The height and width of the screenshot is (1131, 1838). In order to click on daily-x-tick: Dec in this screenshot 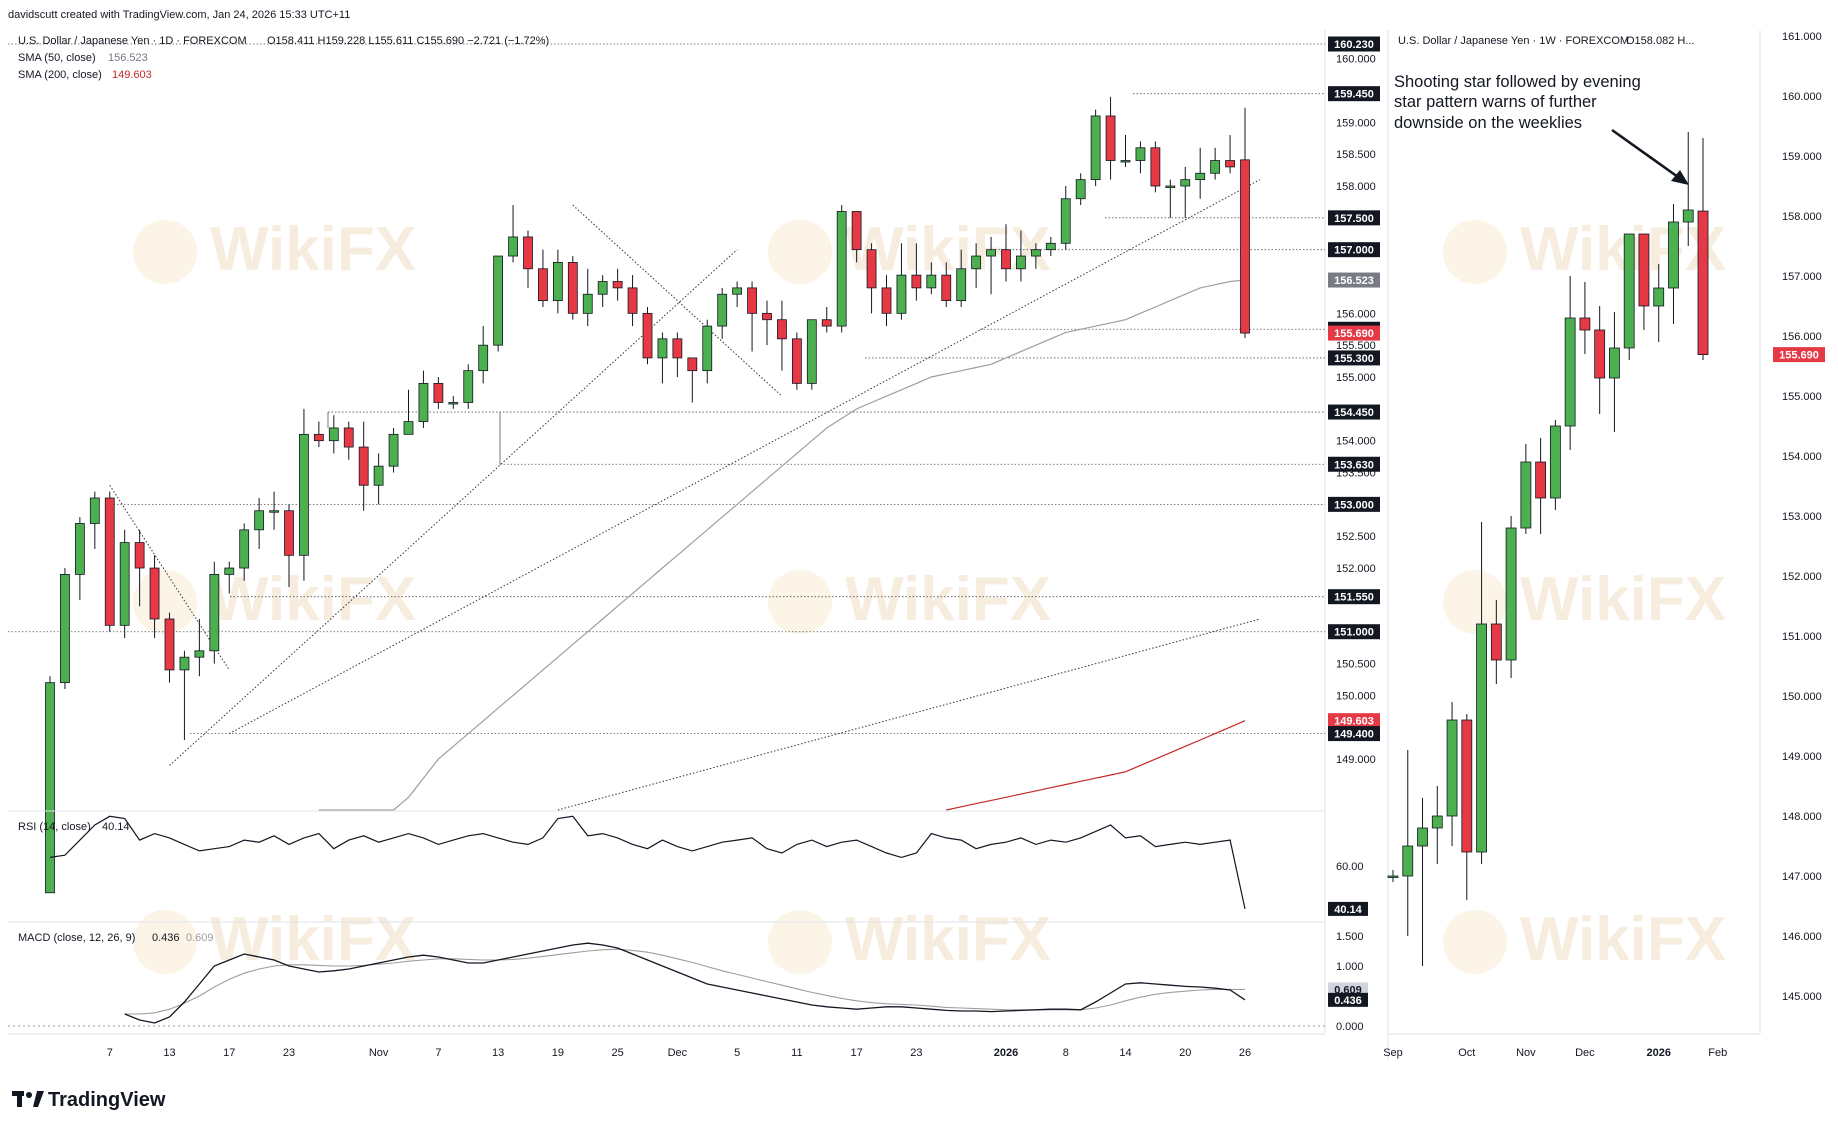, I will do `click(678, 1053)`.